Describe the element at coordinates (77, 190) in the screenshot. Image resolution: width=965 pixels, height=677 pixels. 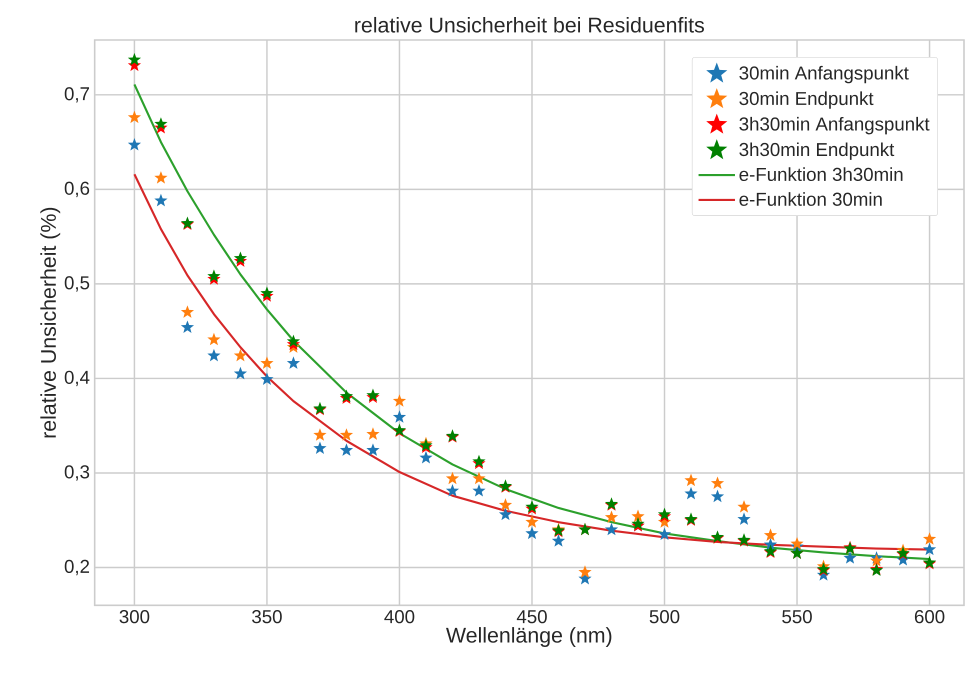
I see `y-tick-label: 0,6` at that location.